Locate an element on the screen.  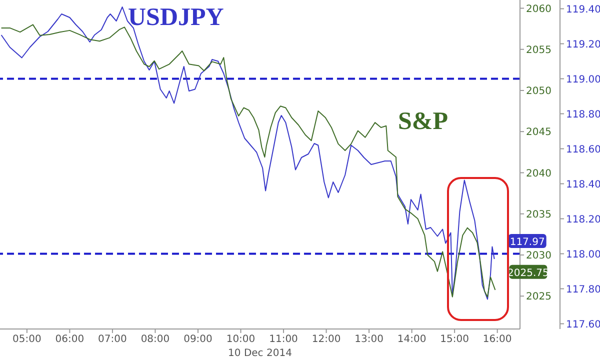
series-label: USDJPY is located at coordinates (176, 18).